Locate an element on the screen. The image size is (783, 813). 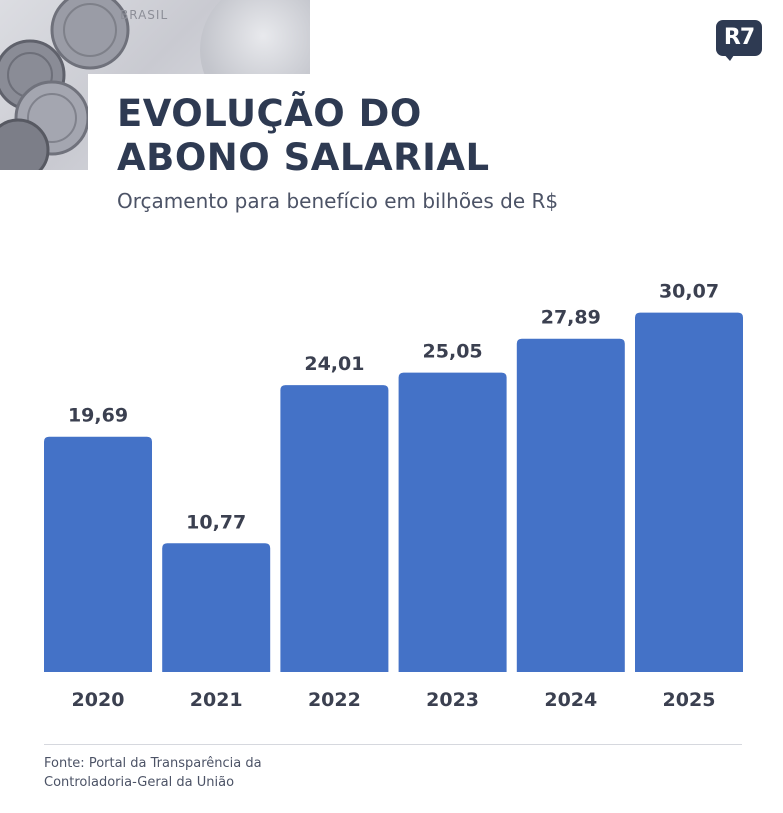
source-line-2: Controladoria-Geral da União is located at coordinates (139, 782).